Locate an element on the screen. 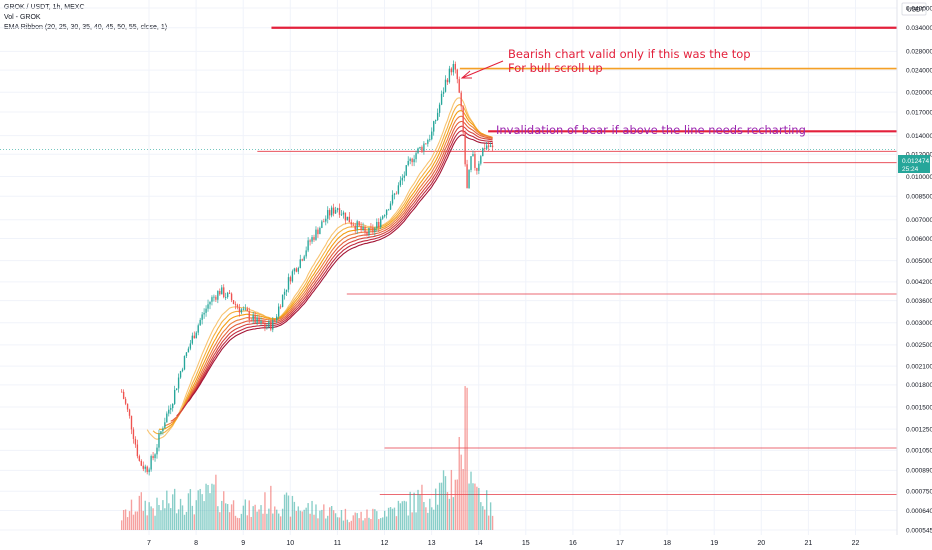 The image size is (932, 550). currency-box is located at coordinates (914, 9).